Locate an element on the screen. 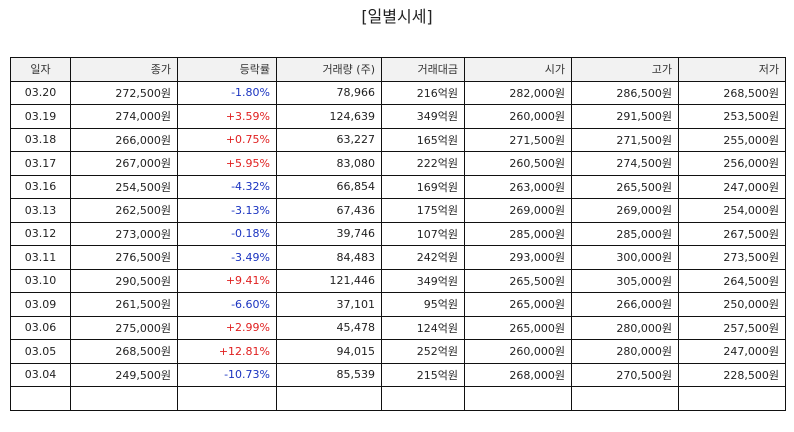  cell-amount is located at coordinates (423, 398).